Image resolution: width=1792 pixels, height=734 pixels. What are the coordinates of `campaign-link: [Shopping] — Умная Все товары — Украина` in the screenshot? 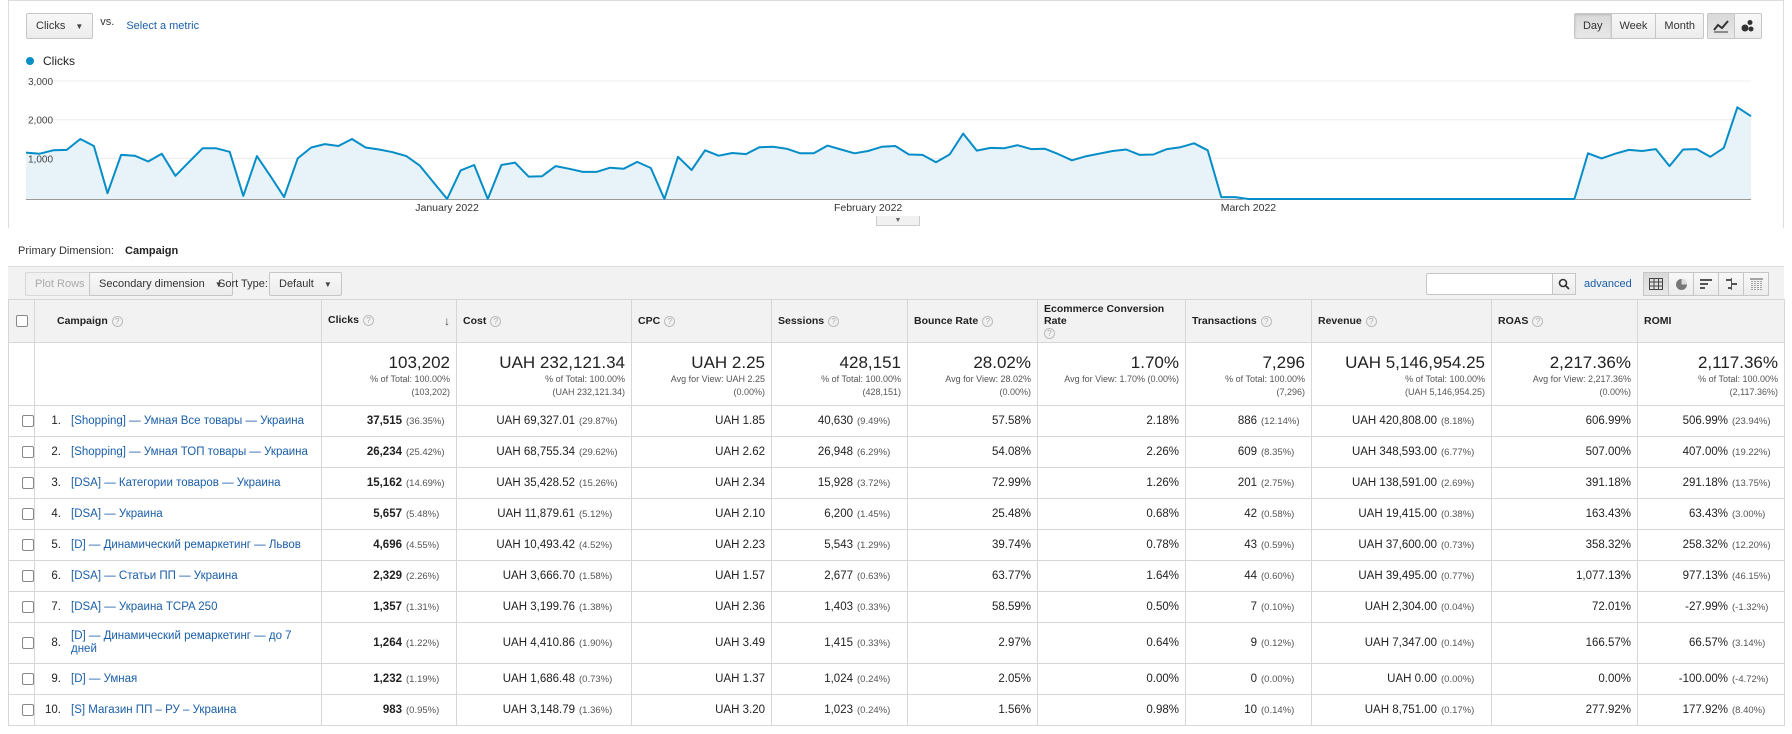 It's located at (187, 420).